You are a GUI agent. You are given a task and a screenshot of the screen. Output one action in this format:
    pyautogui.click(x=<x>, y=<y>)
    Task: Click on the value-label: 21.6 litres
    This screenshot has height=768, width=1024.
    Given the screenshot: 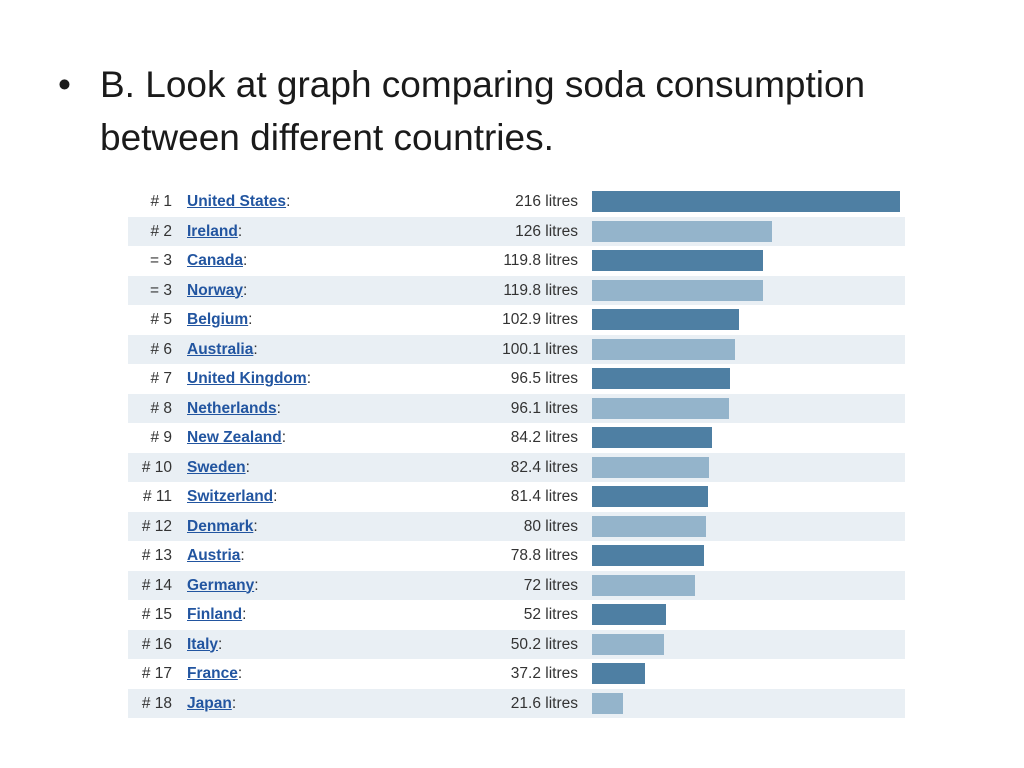 What is the action you would take?
    pyautogui.click(x=544, y=703)
    